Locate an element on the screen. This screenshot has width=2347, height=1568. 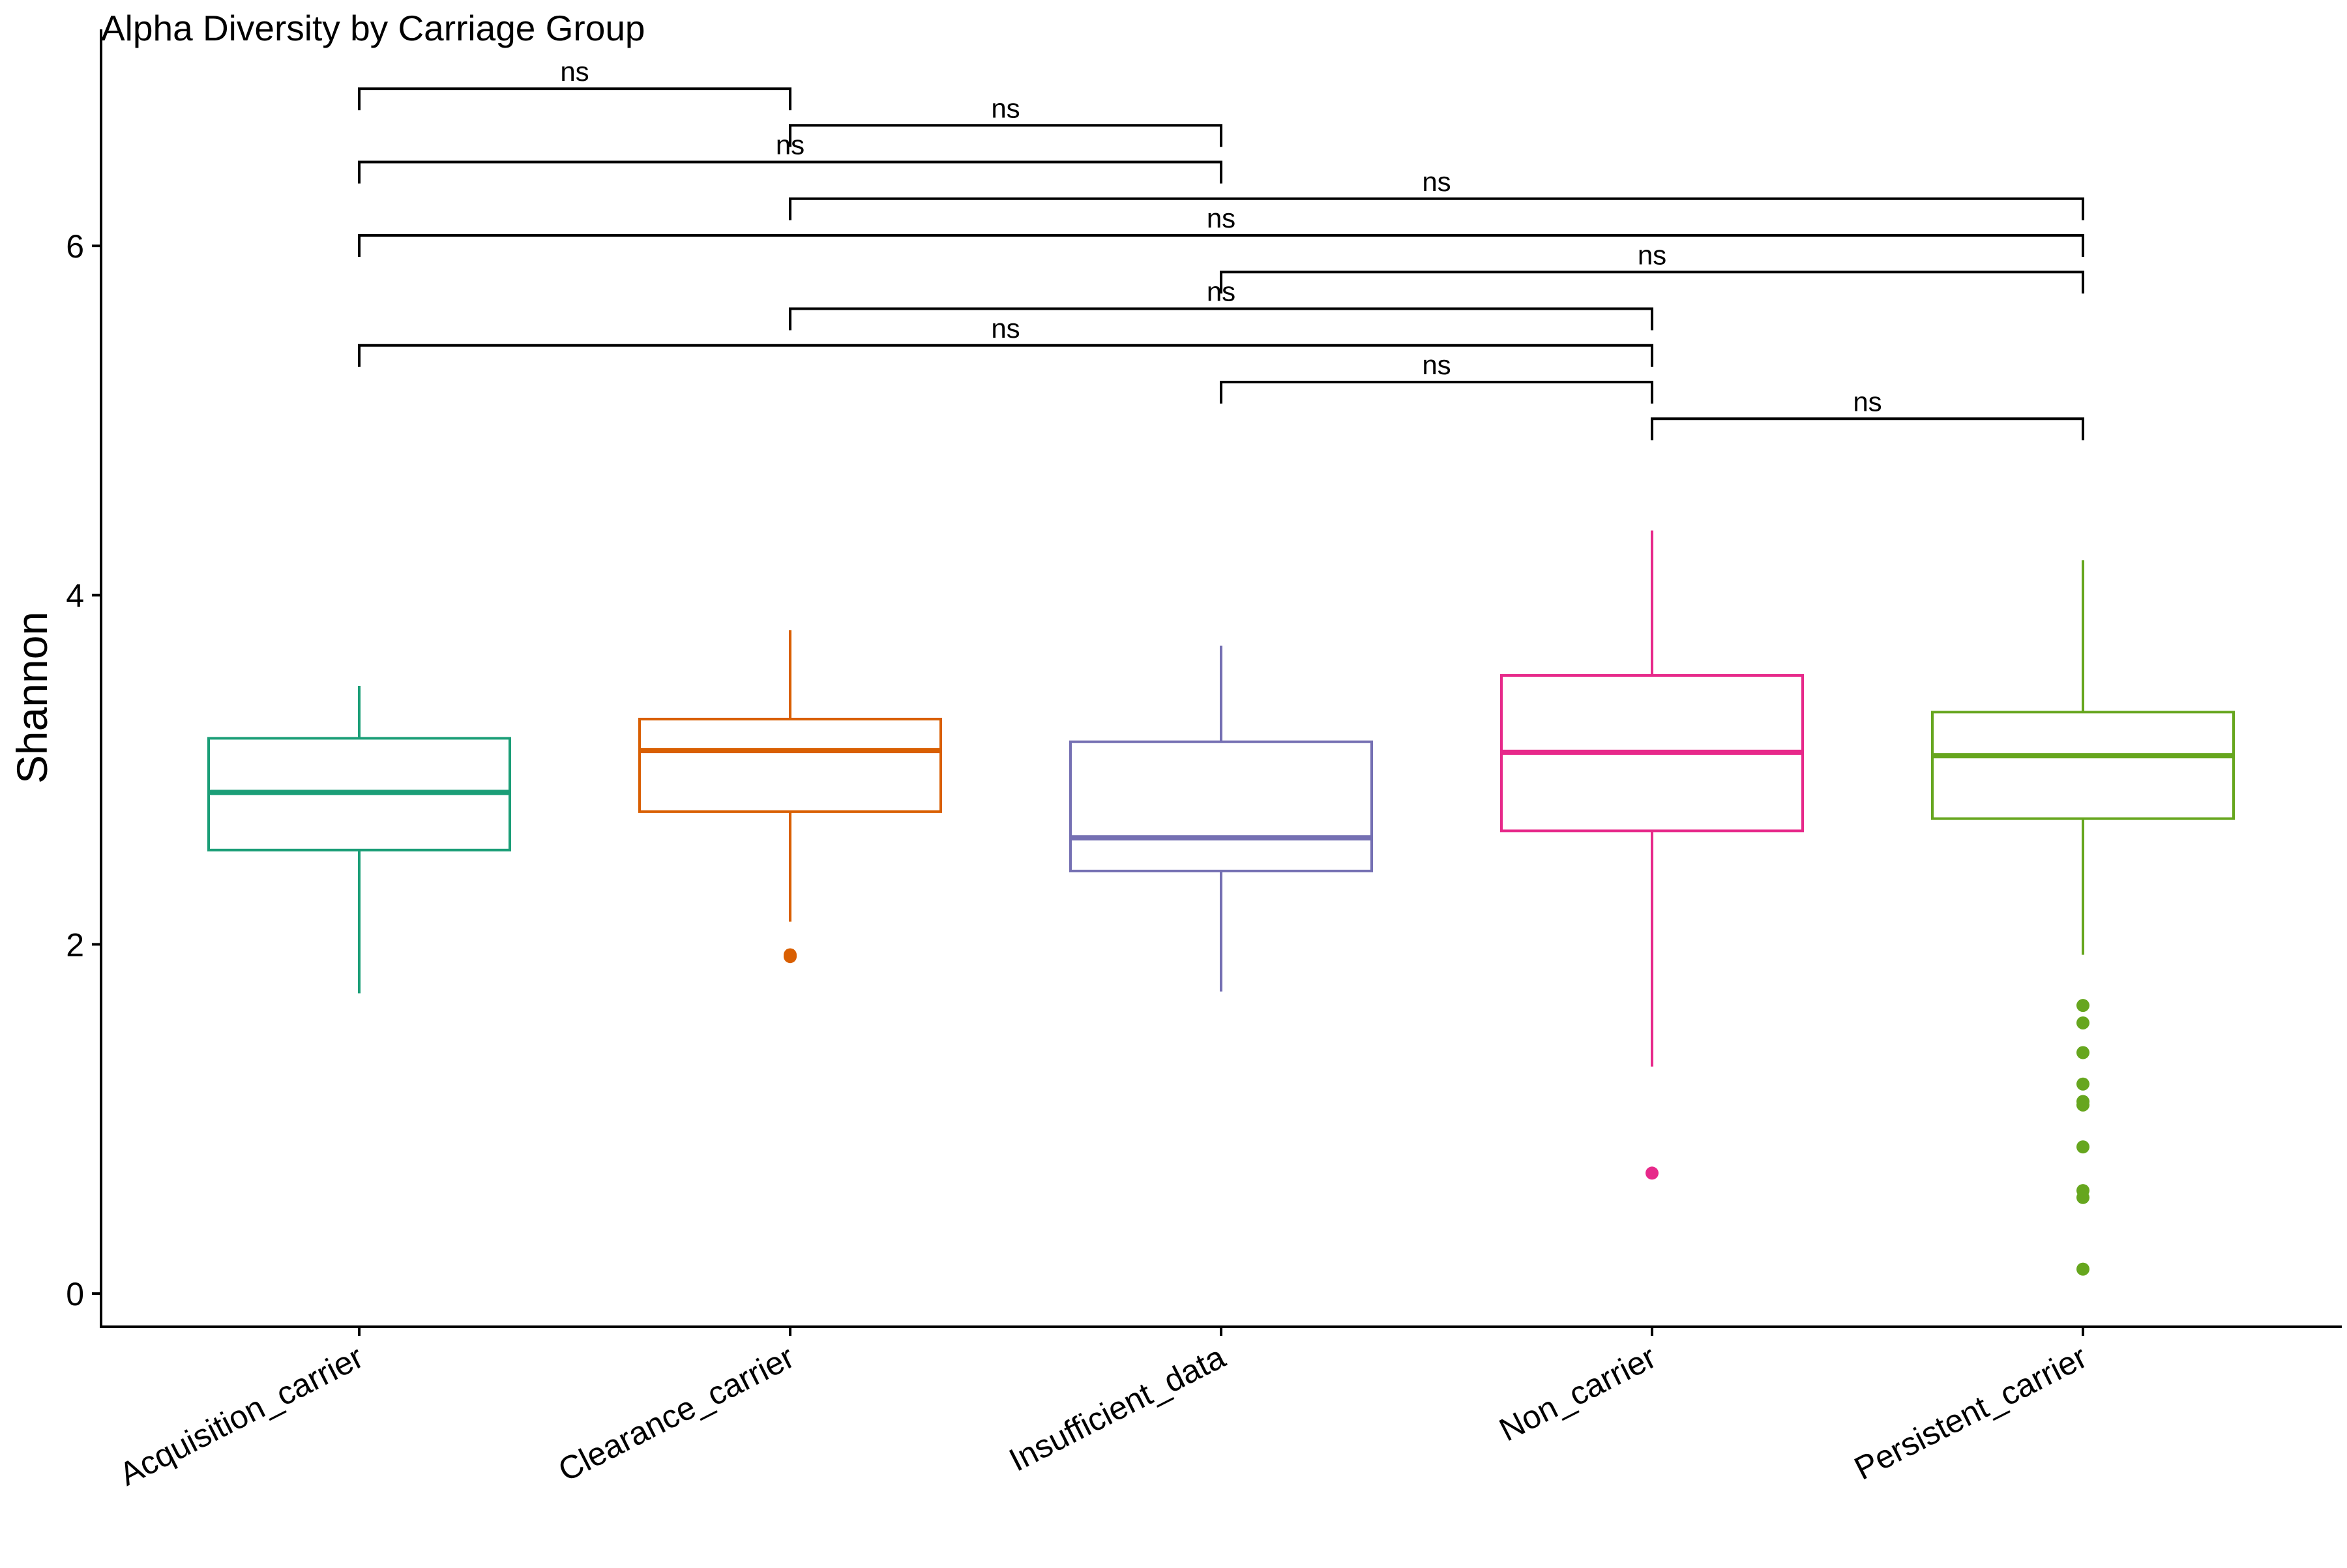
y-tick-label: 0 is located at coordinates (75, 1294).